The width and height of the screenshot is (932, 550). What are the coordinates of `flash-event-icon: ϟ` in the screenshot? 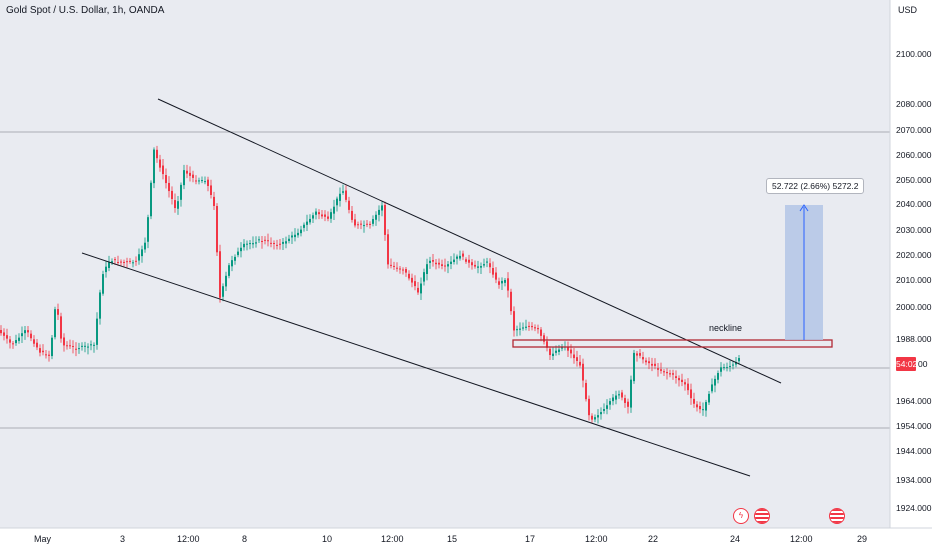 It's located at (741, 516).